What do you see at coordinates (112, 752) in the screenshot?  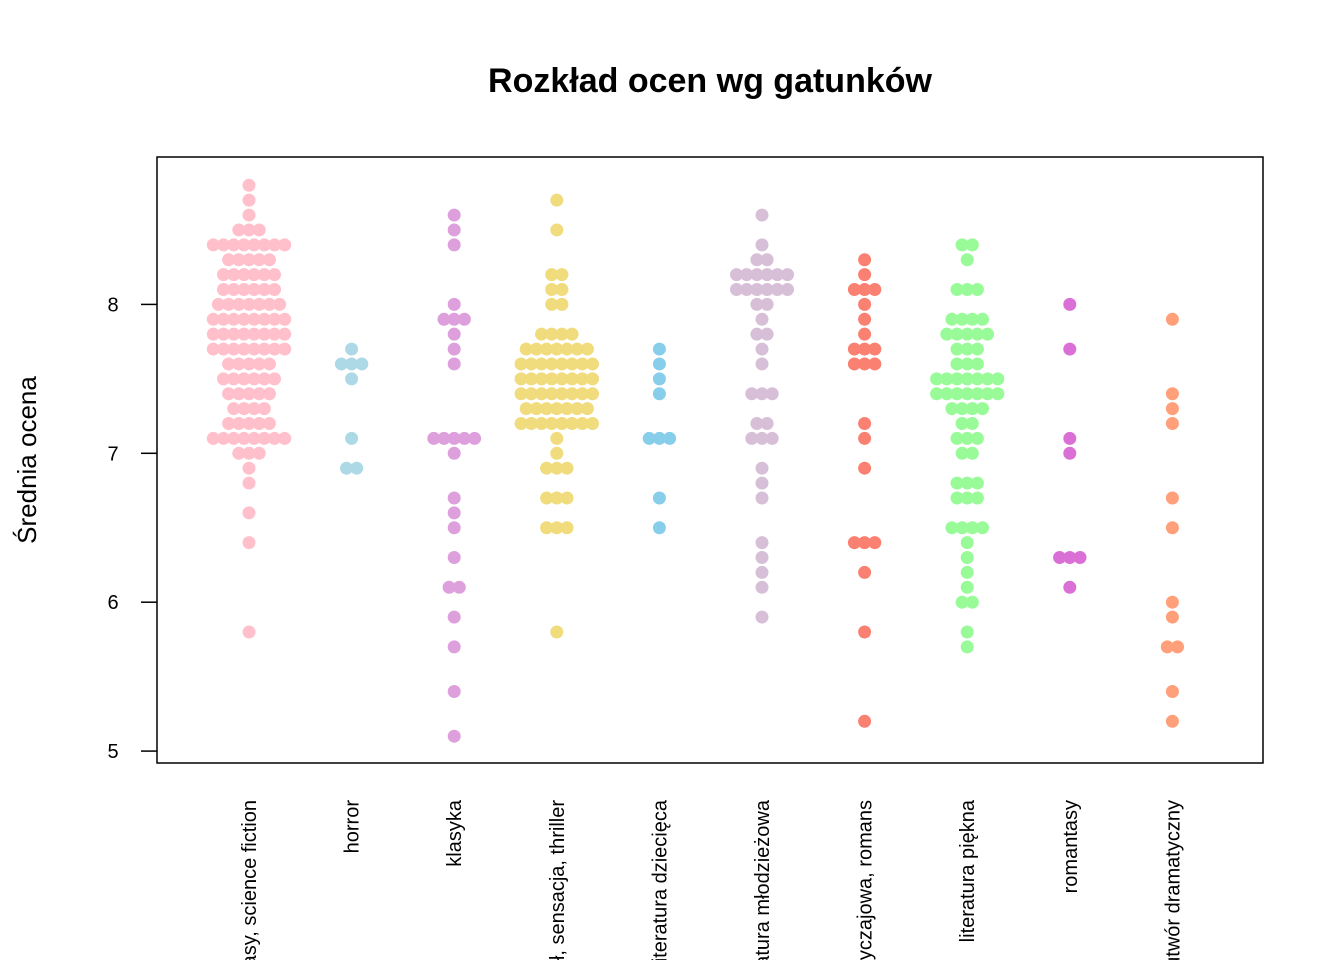 I see `y-tick-label: 5` at bounding box center [112, 752].